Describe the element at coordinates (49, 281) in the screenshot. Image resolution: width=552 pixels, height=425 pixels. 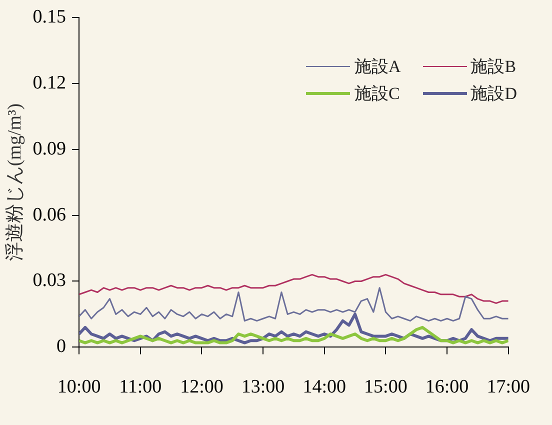
I see `y-tick-label: 0.03` at that location.